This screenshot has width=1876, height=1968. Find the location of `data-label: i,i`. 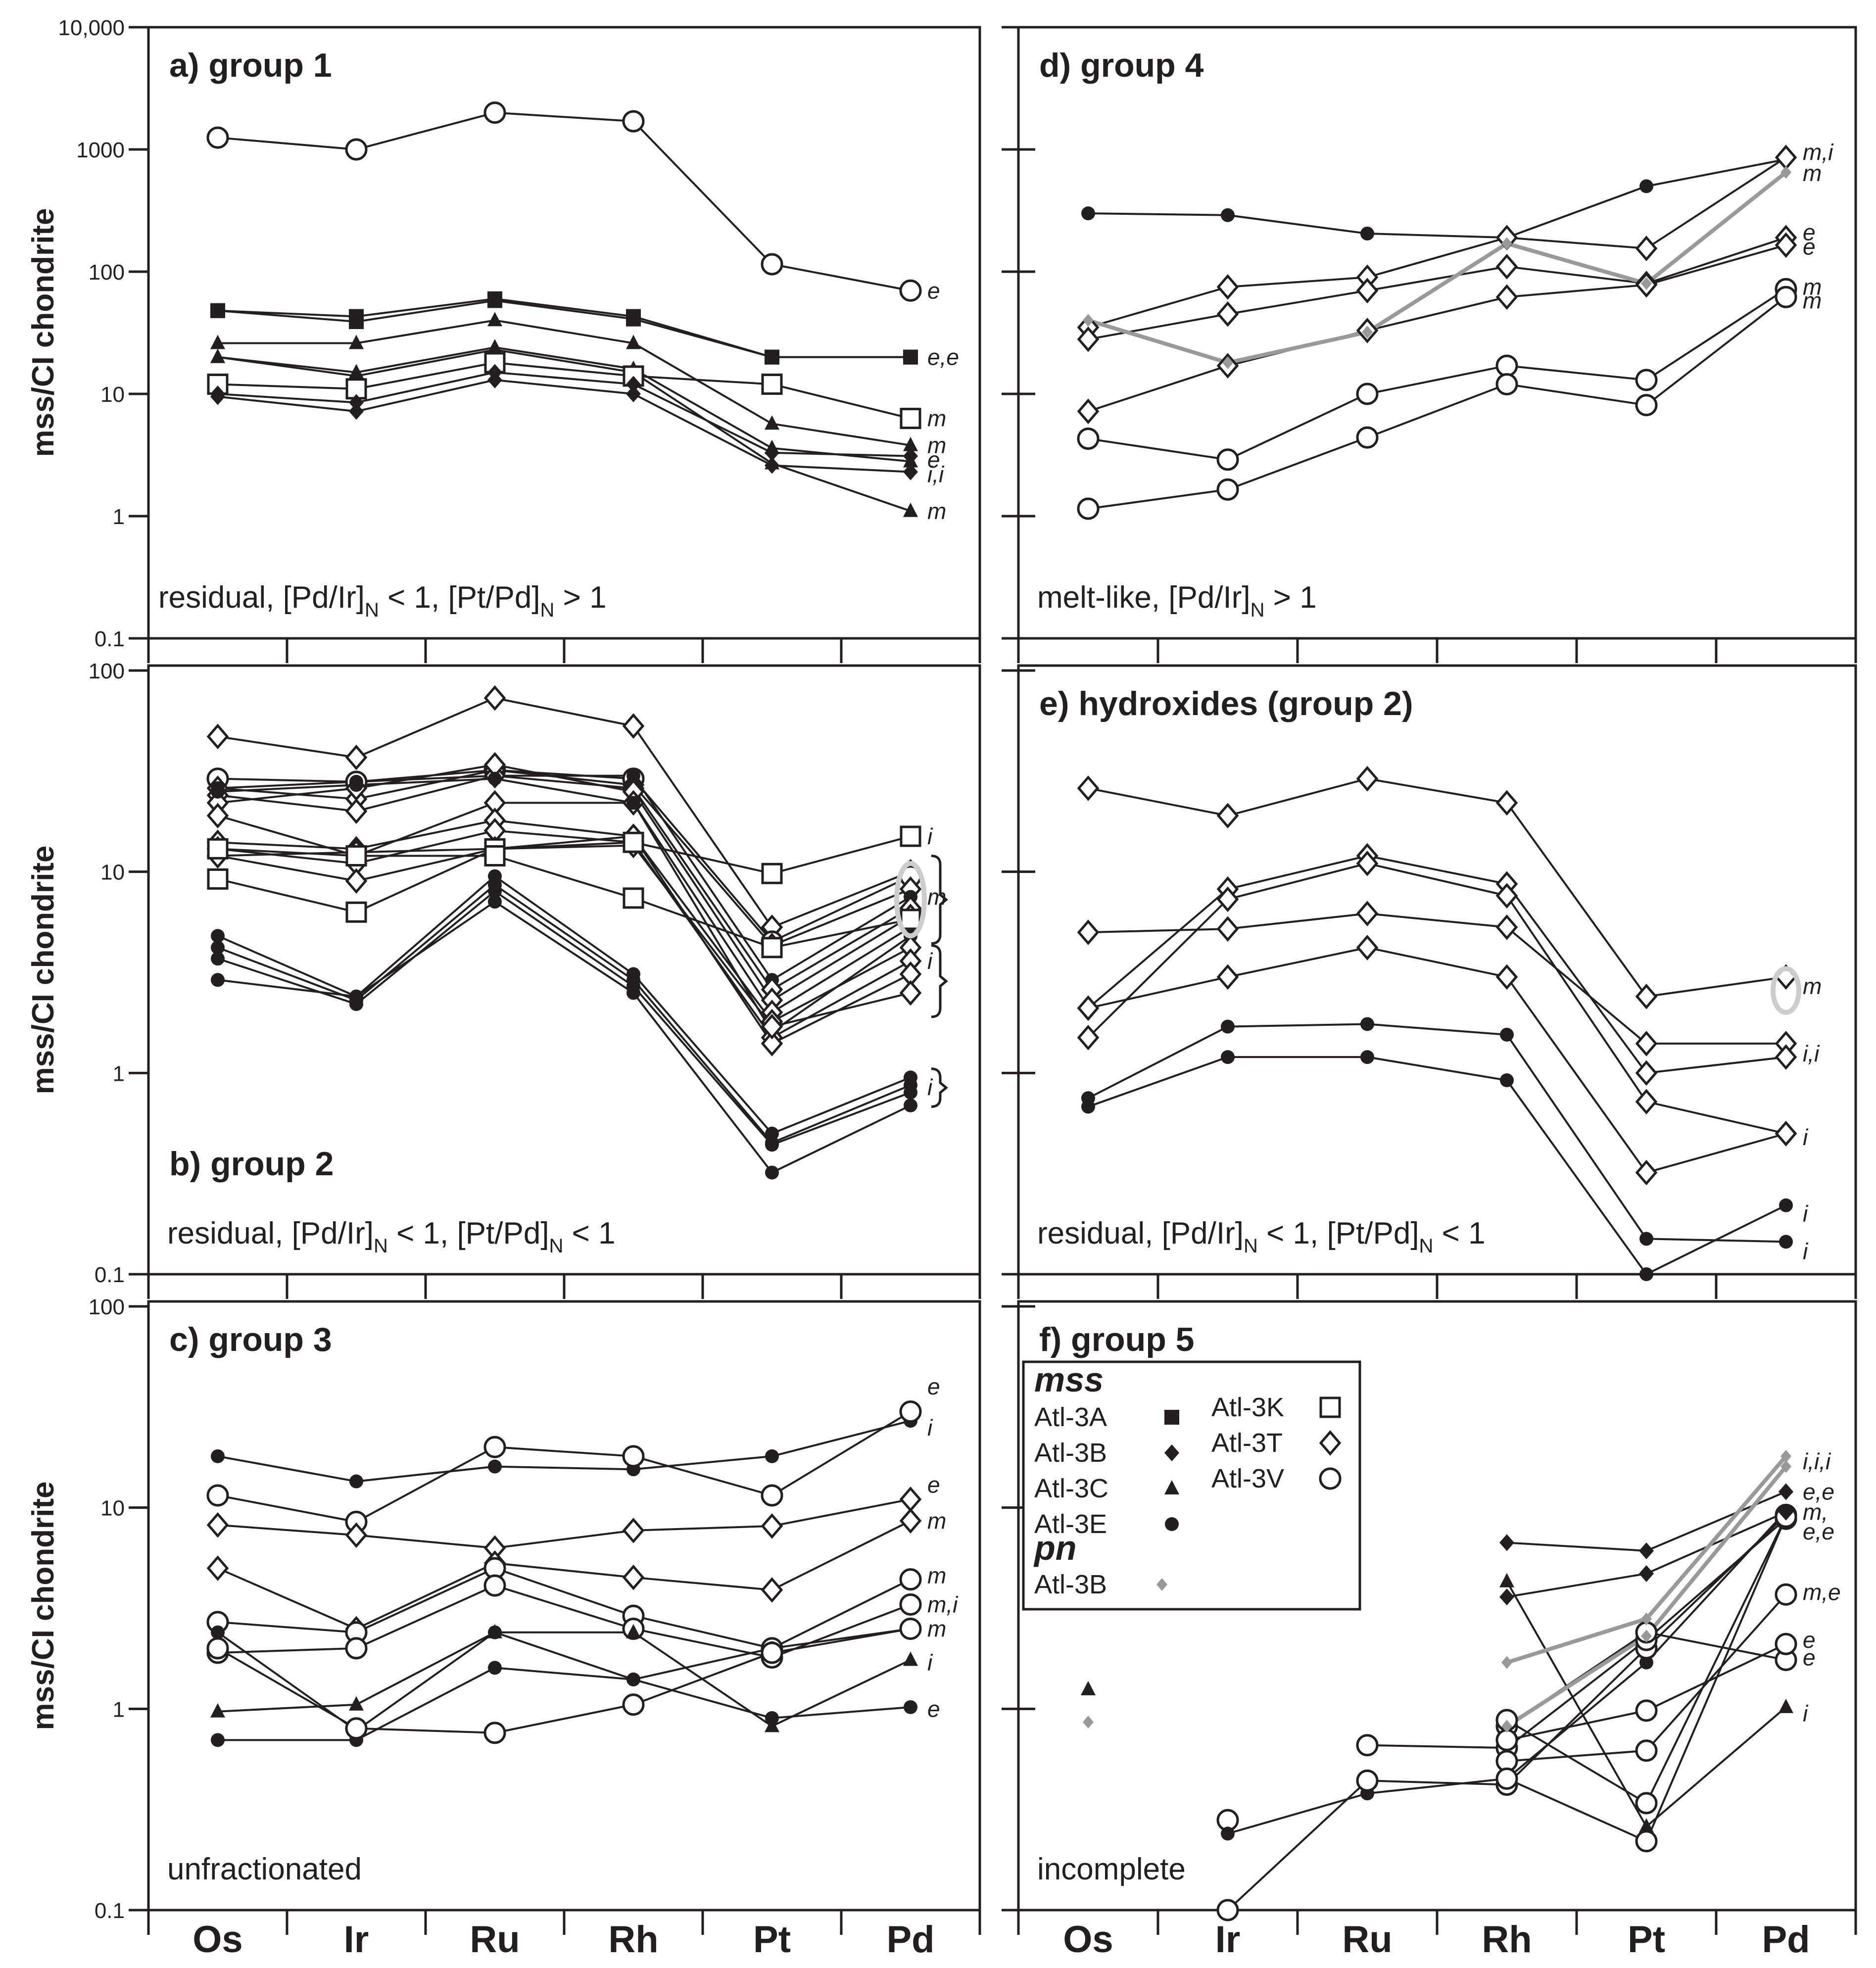

data-label: i,i is located at coordinates (1811, 1054).